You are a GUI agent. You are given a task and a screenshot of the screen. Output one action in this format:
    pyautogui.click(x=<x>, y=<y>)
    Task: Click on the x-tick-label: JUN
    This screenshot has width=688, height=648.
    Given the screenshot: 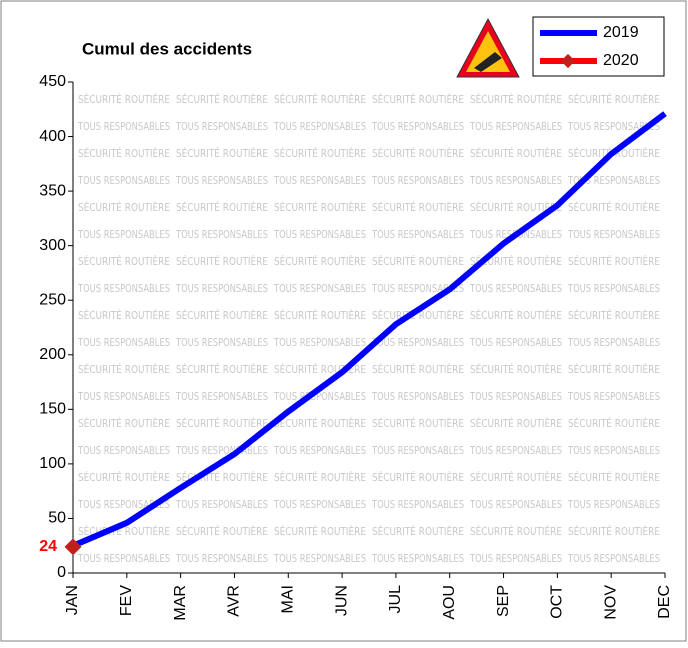 What is the action you would take?
    pyautogui.click(x=341, y=600)
    